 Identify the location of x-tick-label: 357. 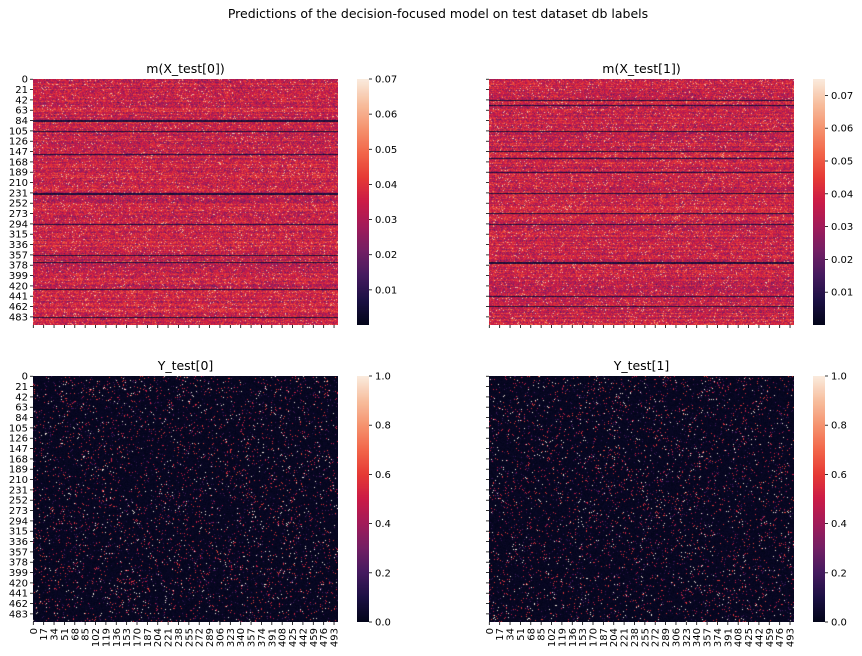
(252, 637).